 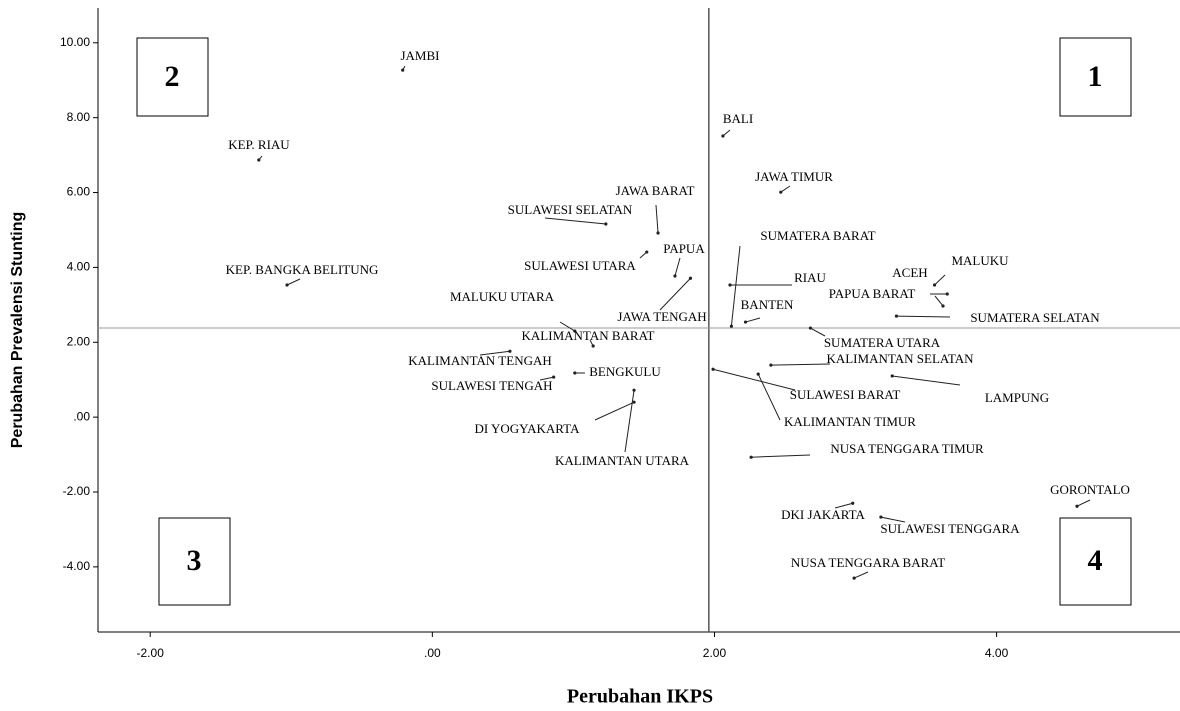 What do you see at coordinates (823, 514) in the screenshot?
I see `point-label: DKI JAKARTA` at bounding box center [823, 514].